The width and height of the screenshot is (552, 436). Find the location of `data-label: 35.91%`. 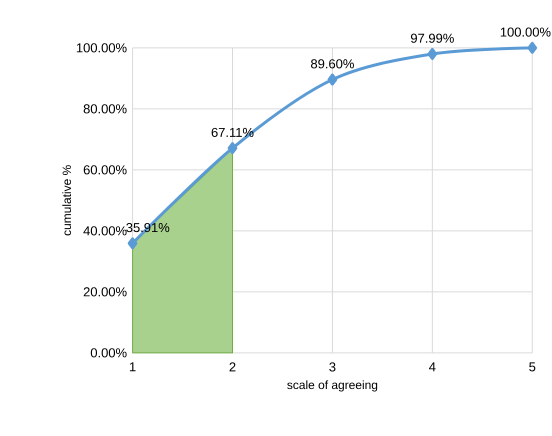

data-label: 35.91% is located at coordinates (148, 227).